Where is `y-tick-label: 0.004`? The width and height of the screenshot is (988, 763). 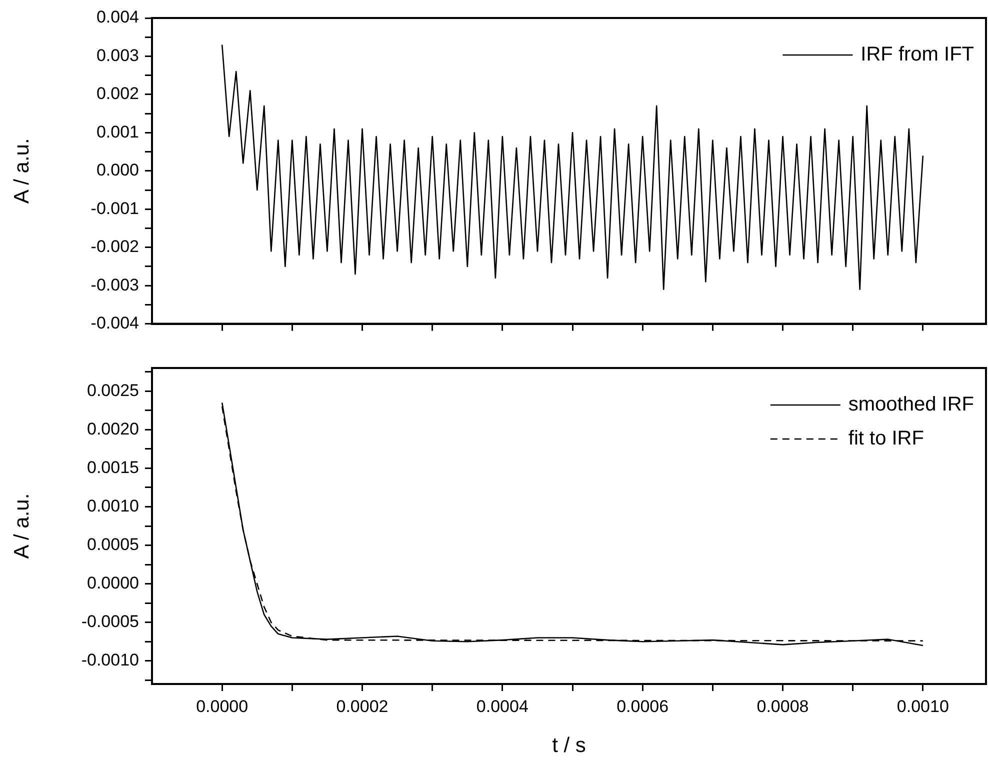
y-tick-label: 0.004 is located at coordinates (117, 17).